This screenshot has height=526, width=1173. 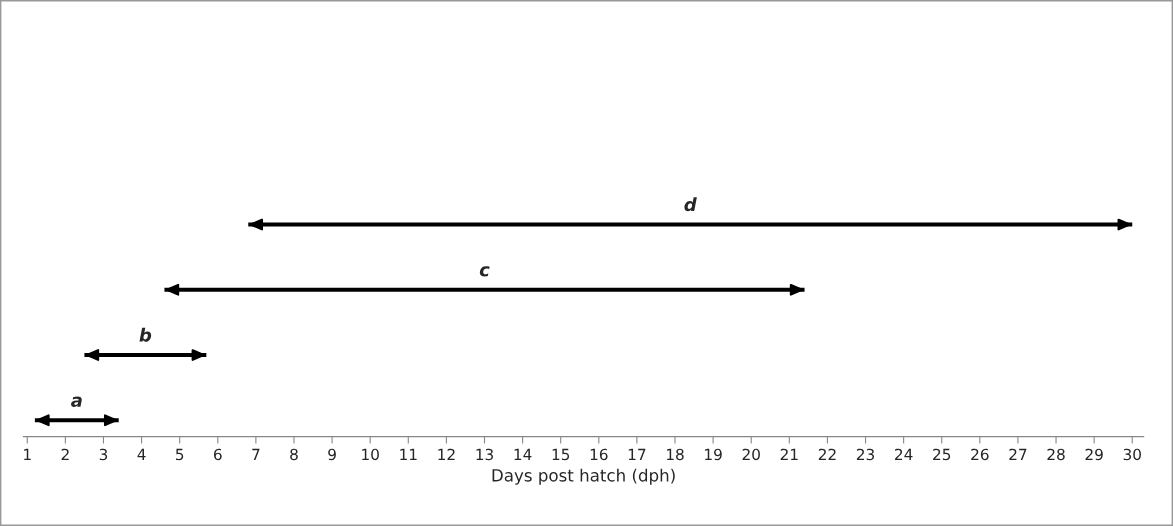 What do you see at coordinates (751, 454) in the screenshot?
I see `x-tick-label: 20` at bounding box center [751, 454].